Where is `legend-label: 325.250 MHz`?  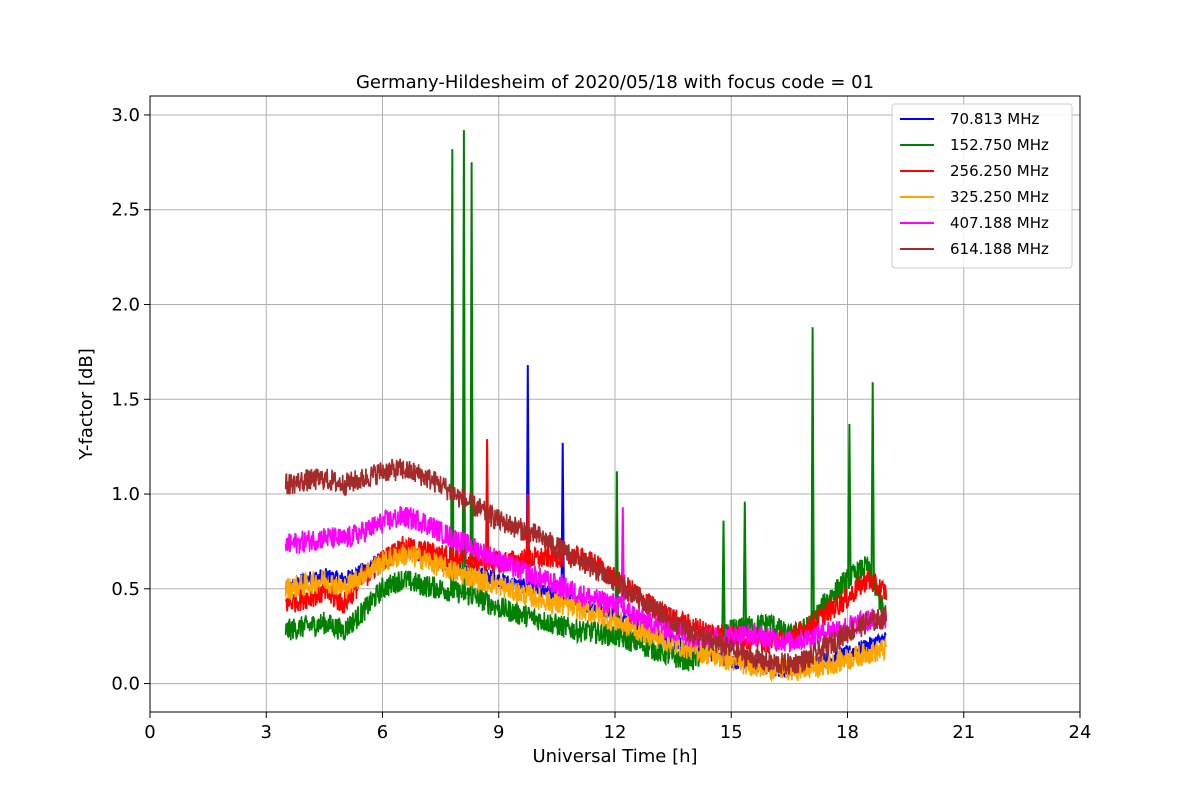 legend-label: 325.250 MHz is located at coordinates (999, 197).